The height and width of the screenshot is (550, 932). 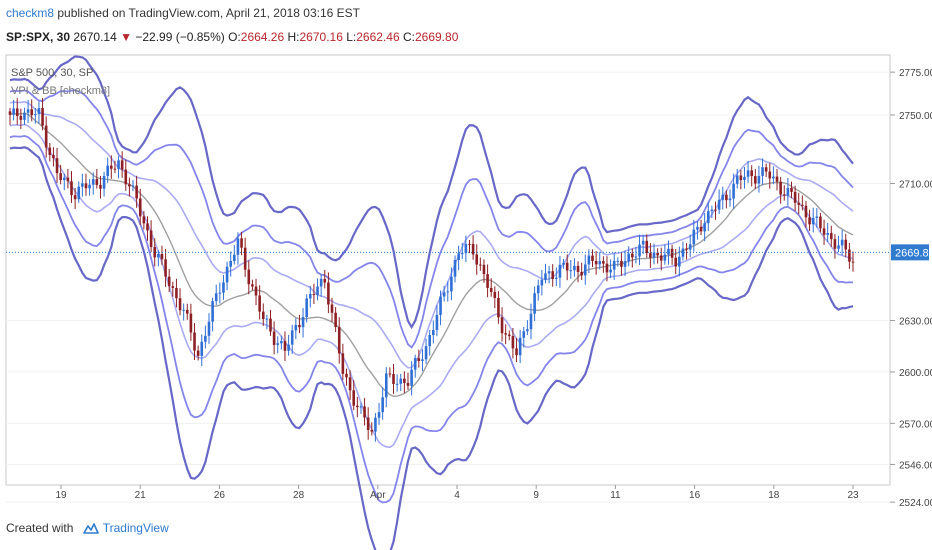 What do you see at coordinates (321, 37) in the screenshot?
I see `high-value: 2670.16` at bounding box center [321, 37].